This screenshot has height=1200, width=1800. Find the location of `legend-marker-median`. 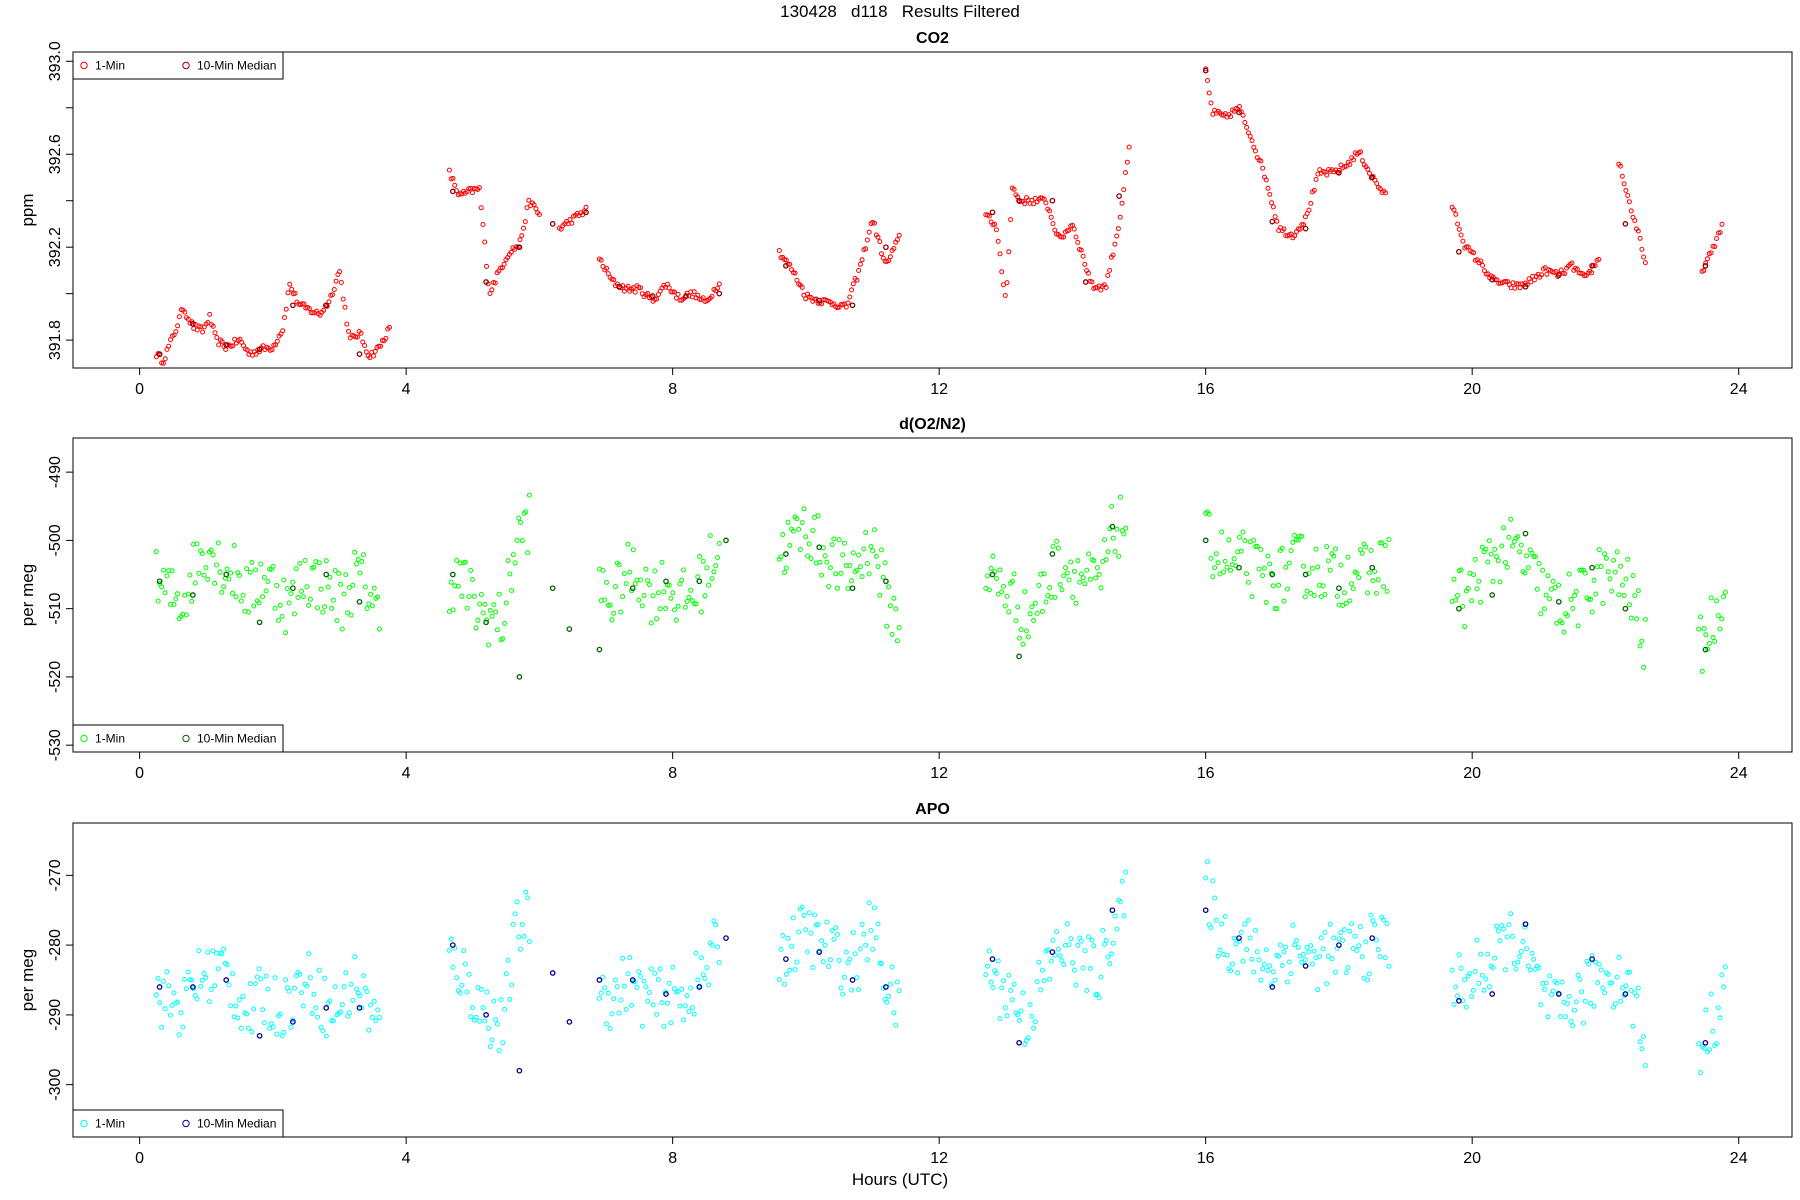

legend-marker-median is located at coordinates (186, 65).